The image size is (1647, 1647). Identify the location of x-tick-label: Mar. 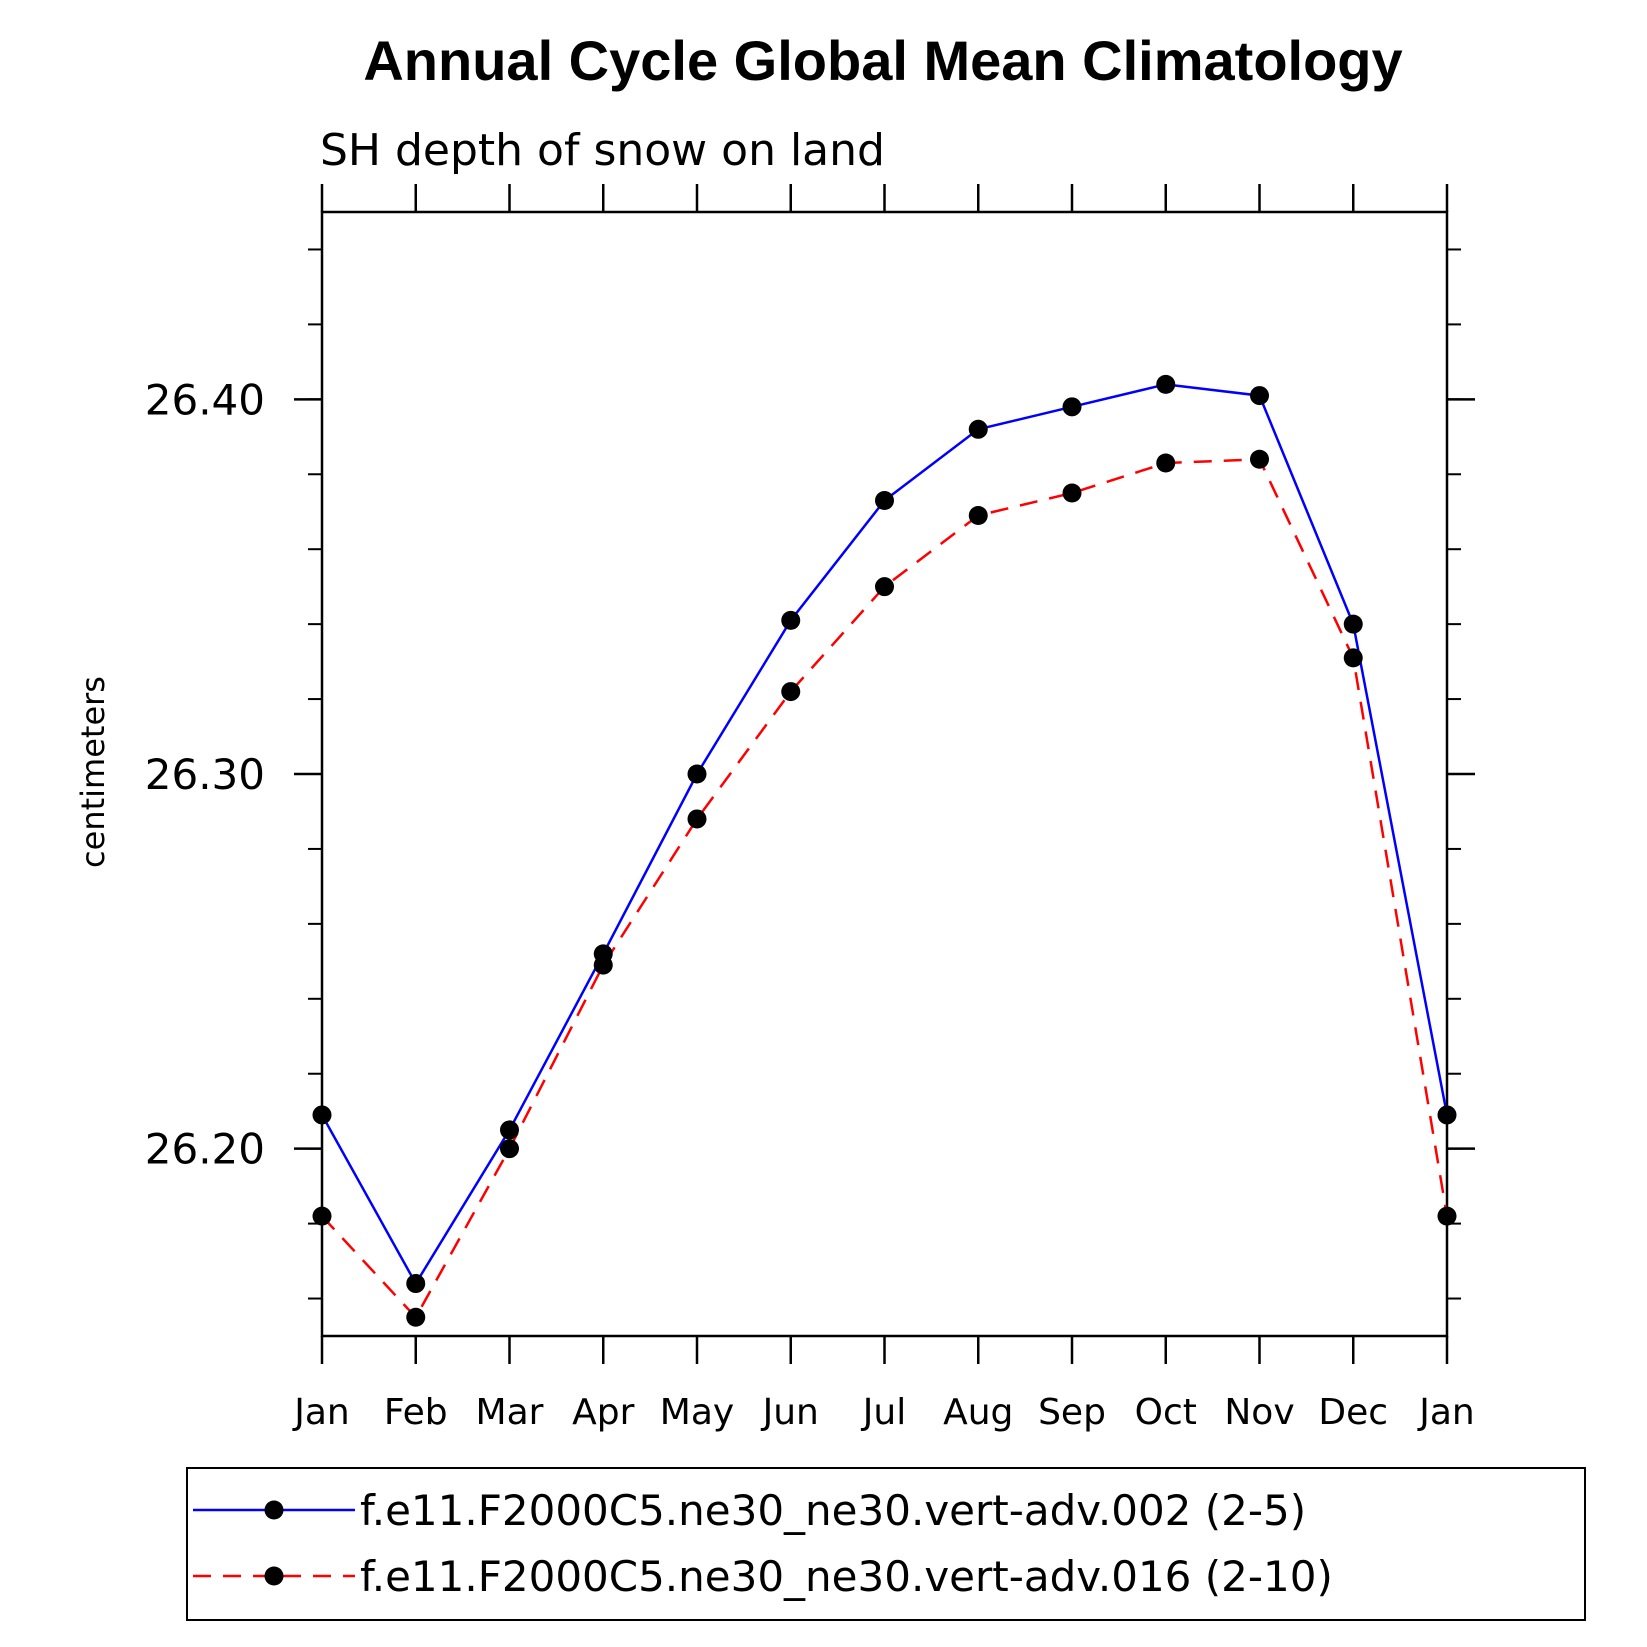
(510, 1412).